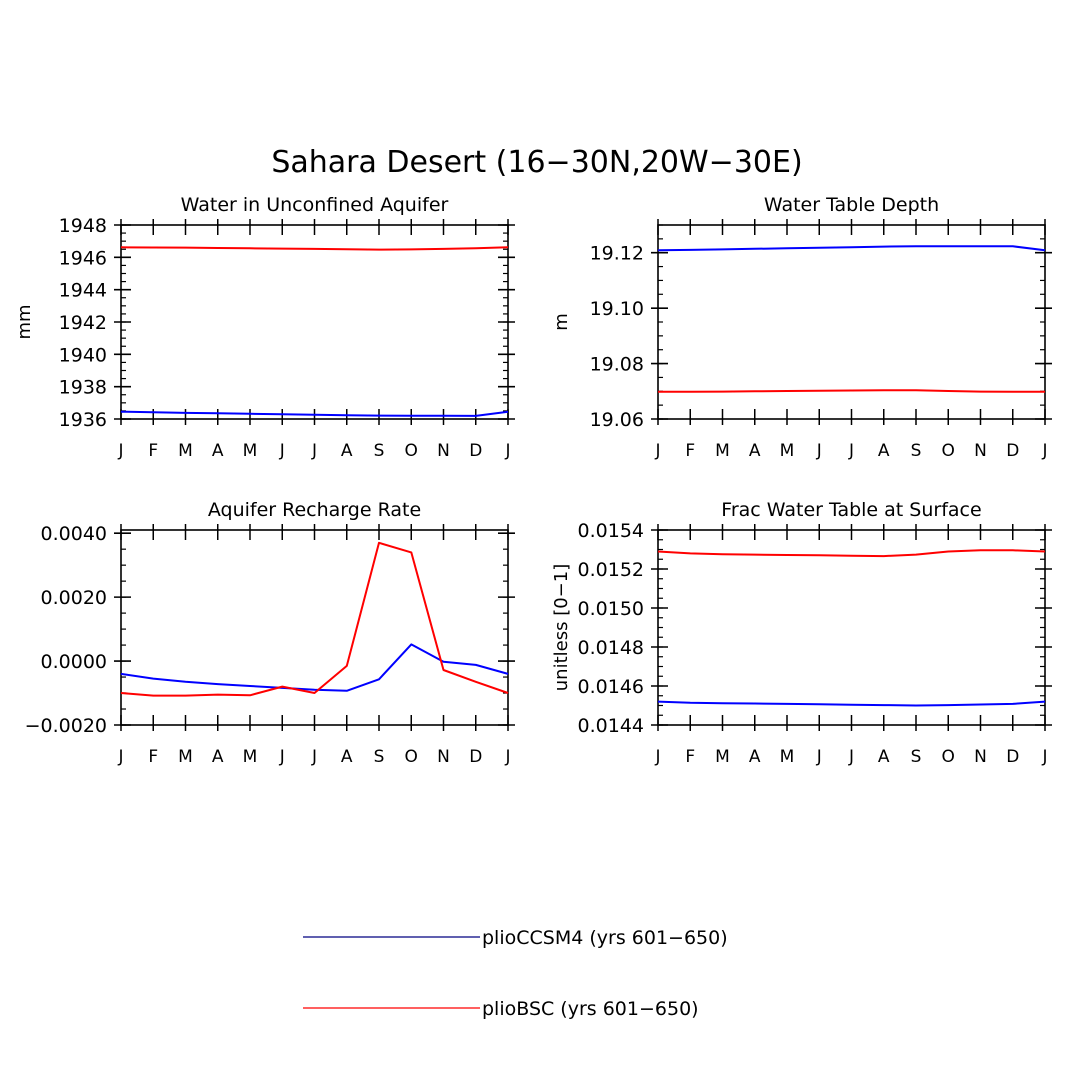  What do you see at coordinates (851, 205) in the screenshot?
I see `panel-title: Water Table Depth` at bounding box center [851, 205].